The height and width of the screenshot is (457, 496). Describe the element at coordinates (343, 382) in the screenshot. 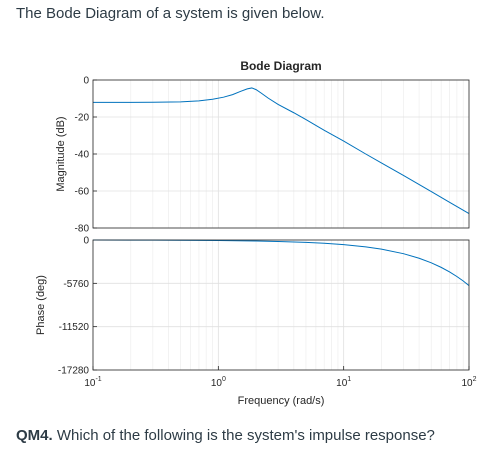

I see `x-tick-label: 10¹` at that location.